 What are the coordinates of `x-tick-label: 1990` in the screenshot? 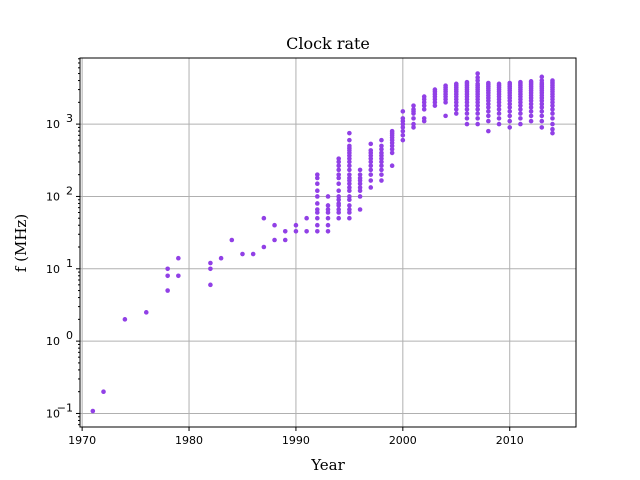 It's located at (296, 440).